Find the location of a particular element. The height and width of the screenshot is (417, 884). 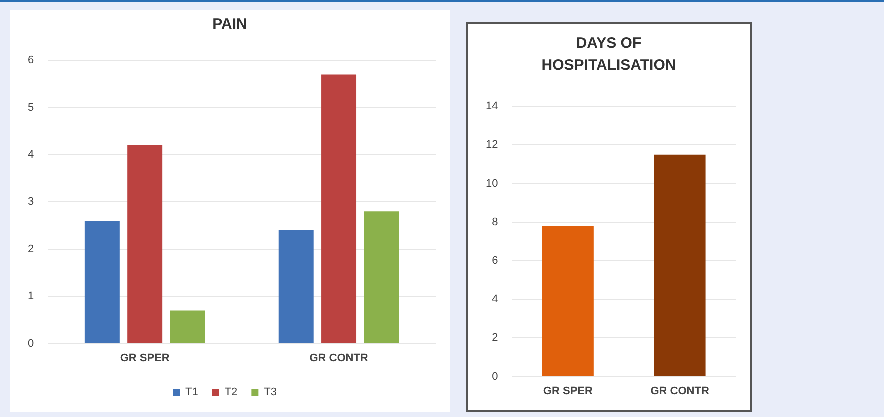

y-tick-label: 5 is located at coordinates (31, 108).